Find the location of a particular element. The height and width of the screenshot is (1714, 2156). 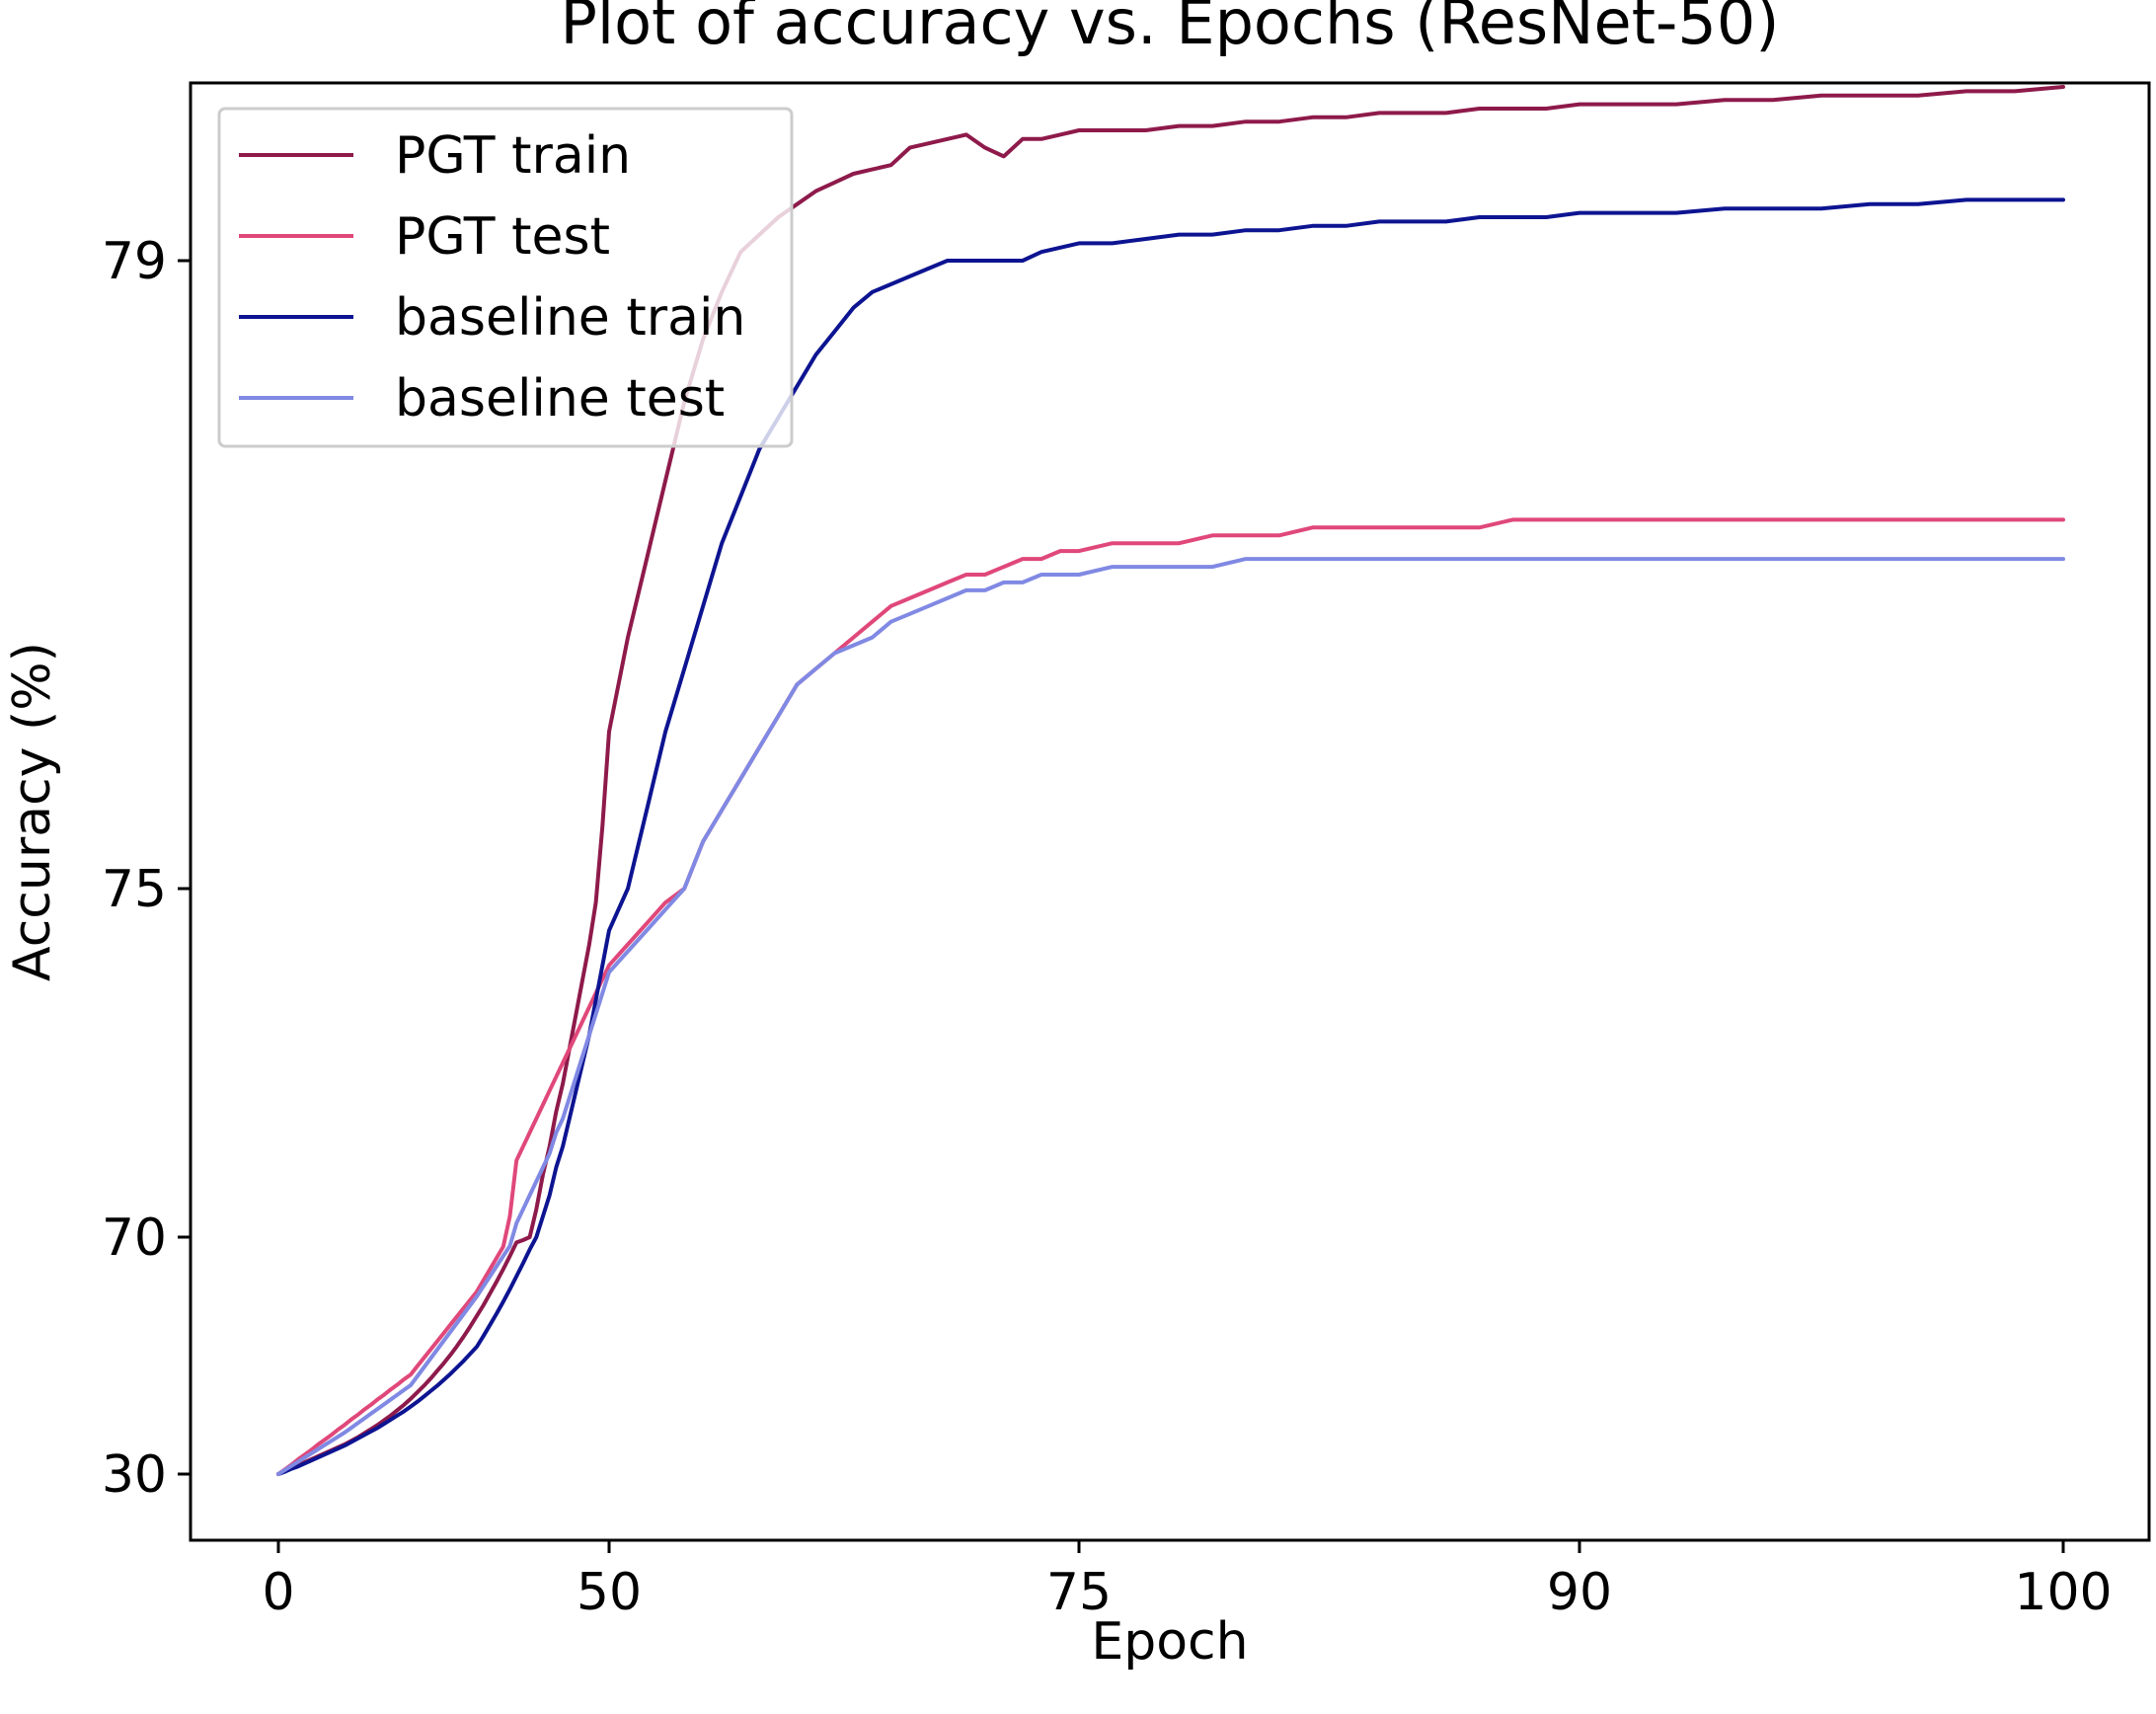

y-tick-label: 30 is located at coordinates (134, 1475).